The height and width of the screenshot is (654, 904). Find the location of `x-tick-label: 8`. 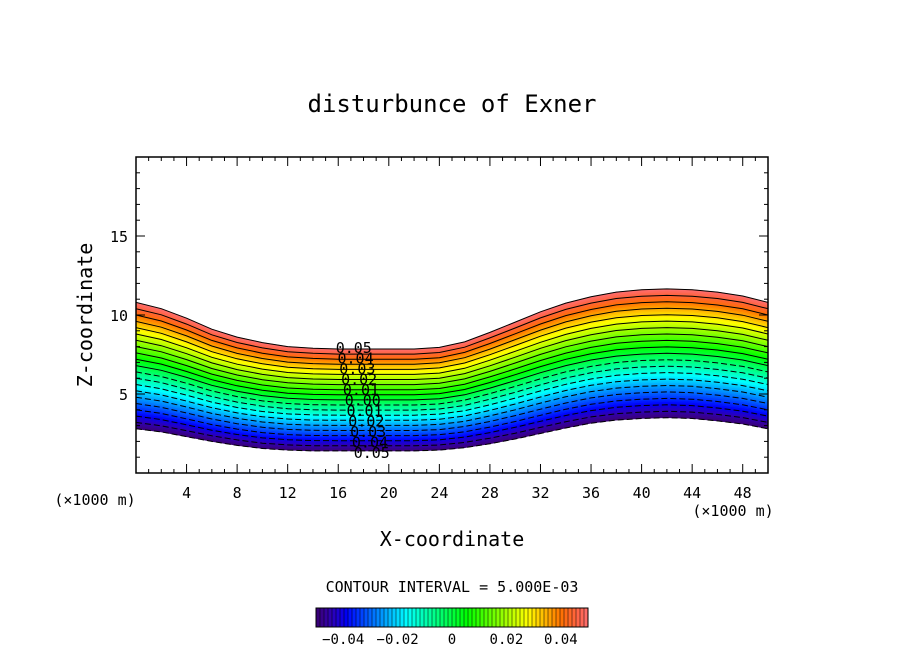

x-tick-label: 8 is located at coordinates (237, 493).